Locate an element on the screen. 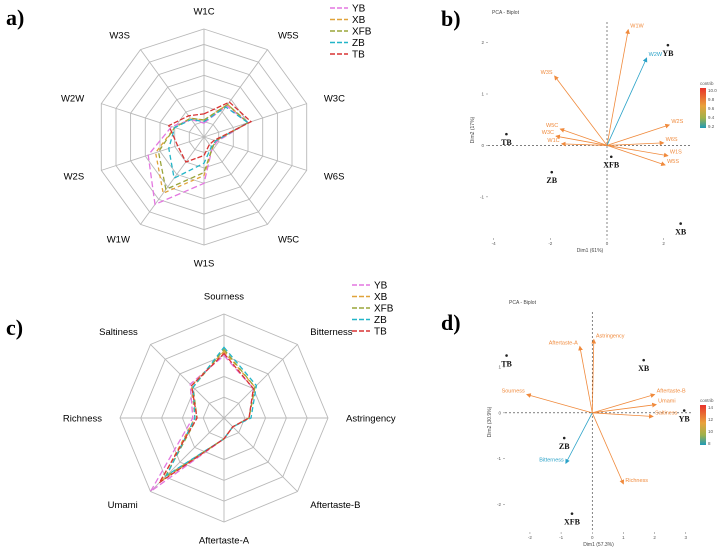 The width and height of the screenshot is (720, 550). sample-label: ZB is located at coordinates (564, 446).